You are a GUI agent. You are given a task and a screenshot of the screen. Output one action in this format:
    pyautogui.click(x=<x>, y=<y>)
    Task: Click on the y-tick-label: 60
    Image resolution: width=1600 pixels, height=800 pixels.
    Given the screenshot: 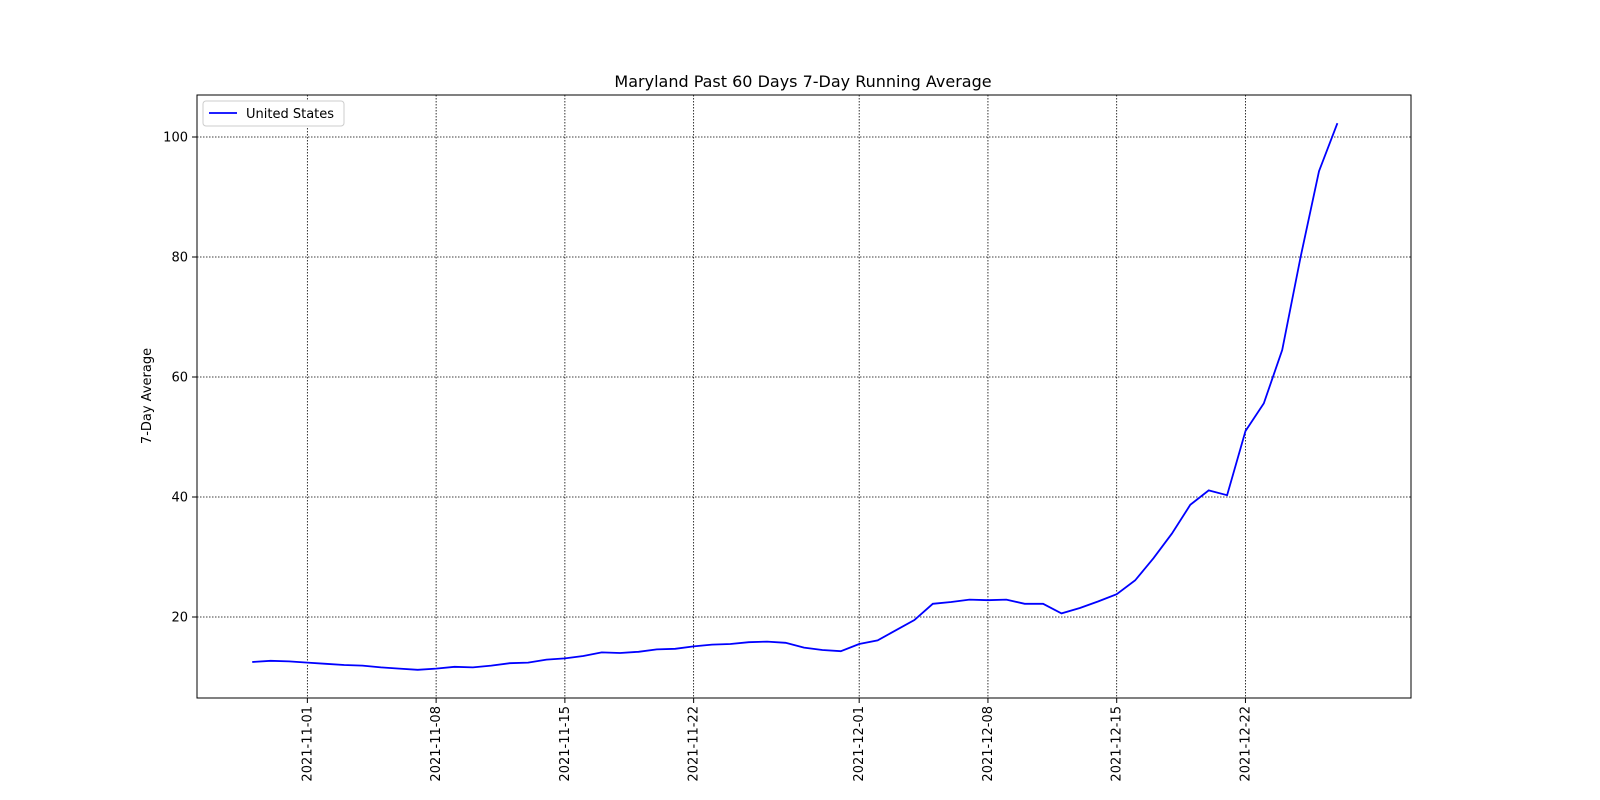 What is the action you would take?
    pyautogui.click(x=179, y=378)
    